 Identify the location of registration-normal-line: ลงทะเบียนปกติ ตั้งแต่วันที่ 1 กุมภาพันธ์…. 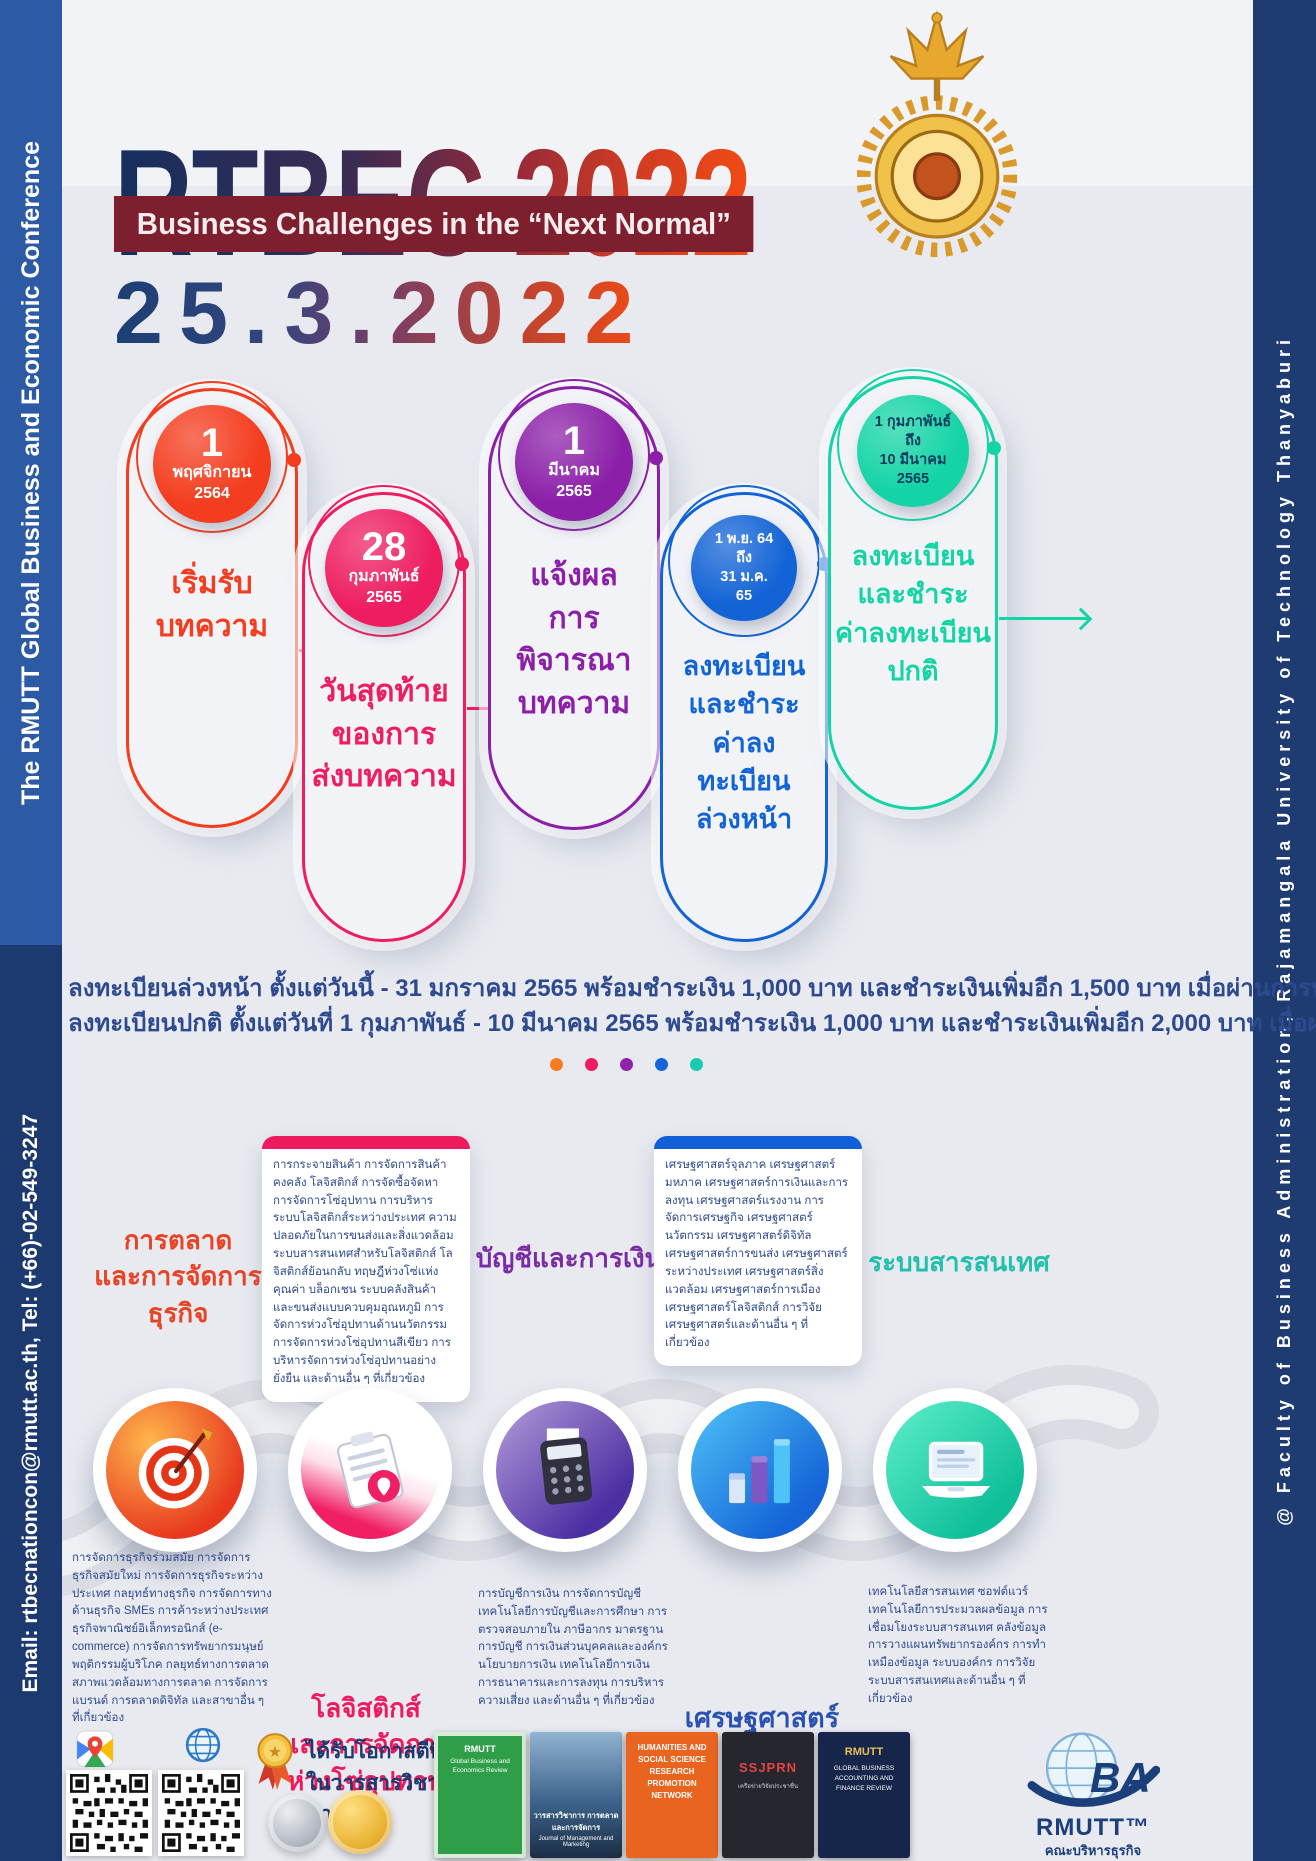
(692, 1023).